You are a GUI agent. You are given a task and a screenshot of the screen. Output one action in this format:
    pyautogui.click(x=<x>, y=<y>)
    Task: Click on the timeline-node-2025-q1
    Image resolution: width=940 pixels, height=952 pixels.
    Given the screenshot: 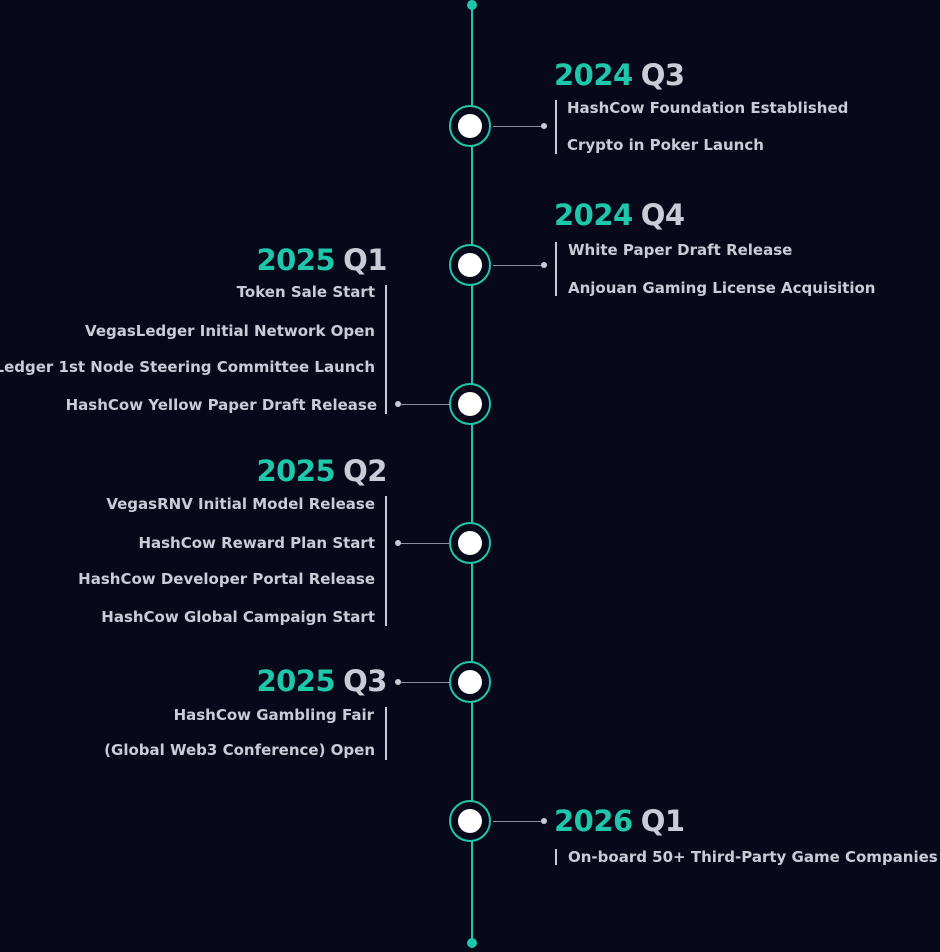 What is the action you would take?
    pyautogui.click(x=470, y=404)
    